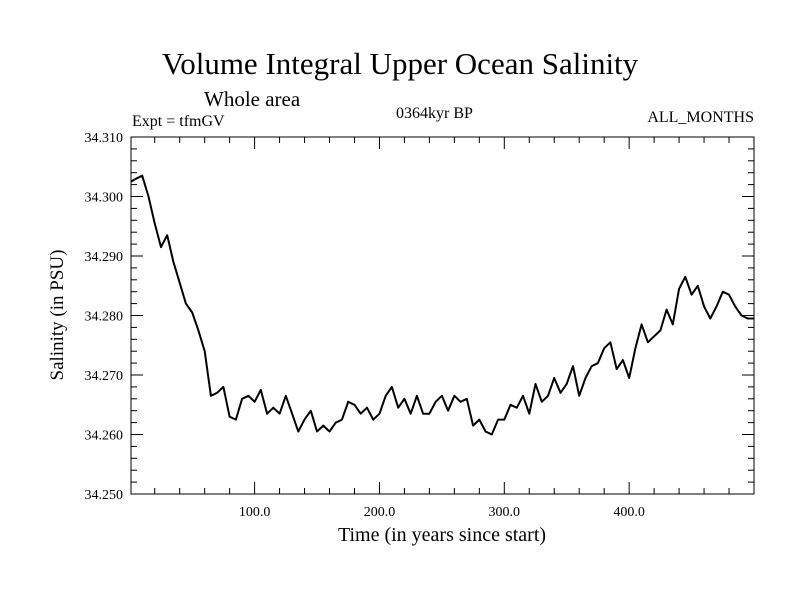 The image size is (800, 600). What do you see at coordinates (442, 535) in the screenshot?
I see `x-axis-label: Time (in years since start)` at bounding box center [442, 535].